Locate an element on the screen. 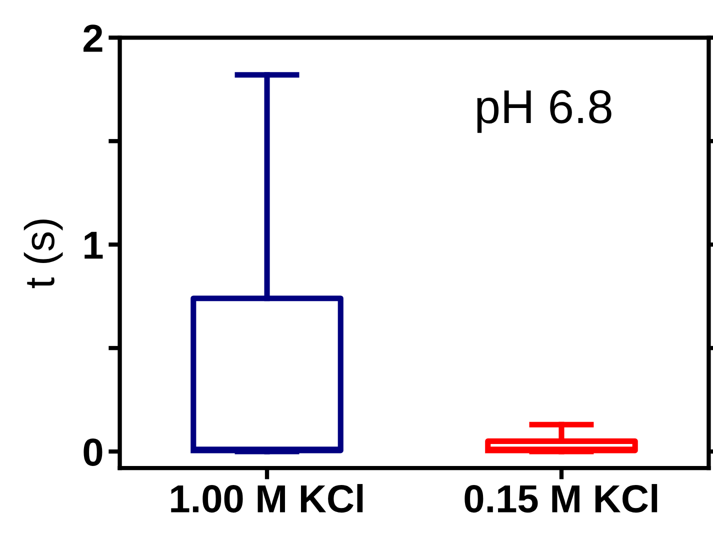 This screenshot has height=538, width=713. x-tick-label: 1.00 M KCl is located at coordinates (267, 498).